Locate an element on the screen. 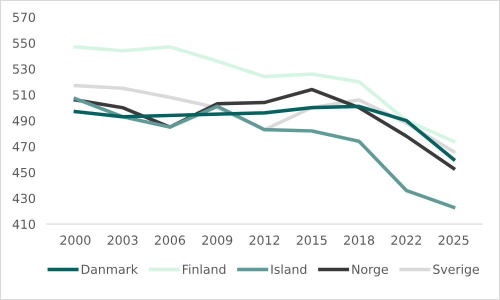  y-tick-label: 490 is located at coordinates (24, 121).